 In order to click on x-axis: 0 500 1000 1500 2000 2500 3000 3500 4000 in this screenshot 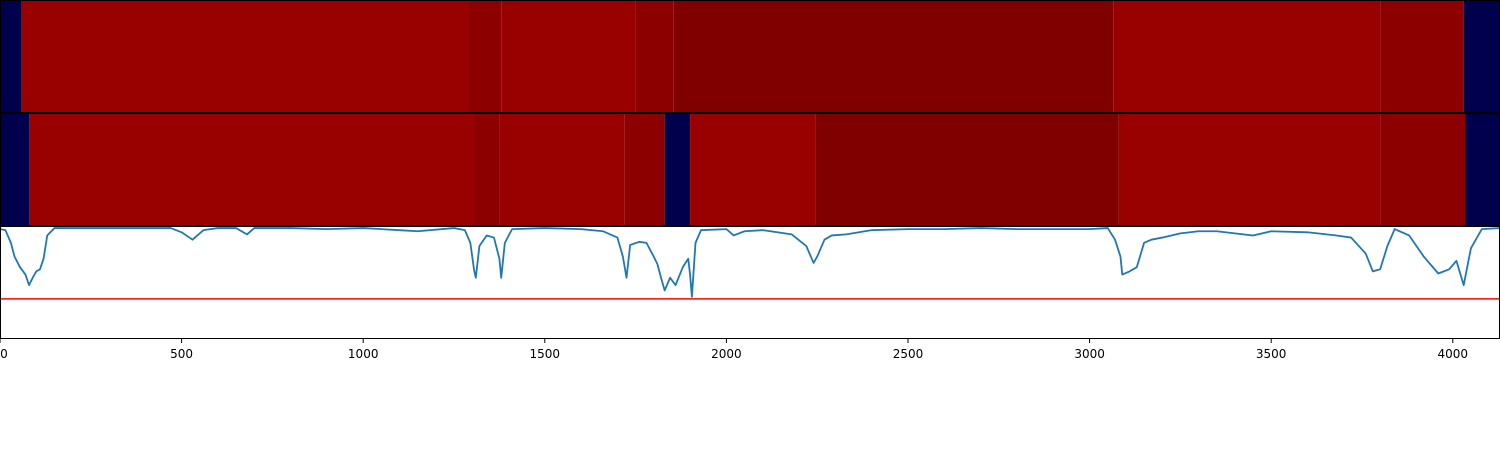, I will do `click(734, 349)`.